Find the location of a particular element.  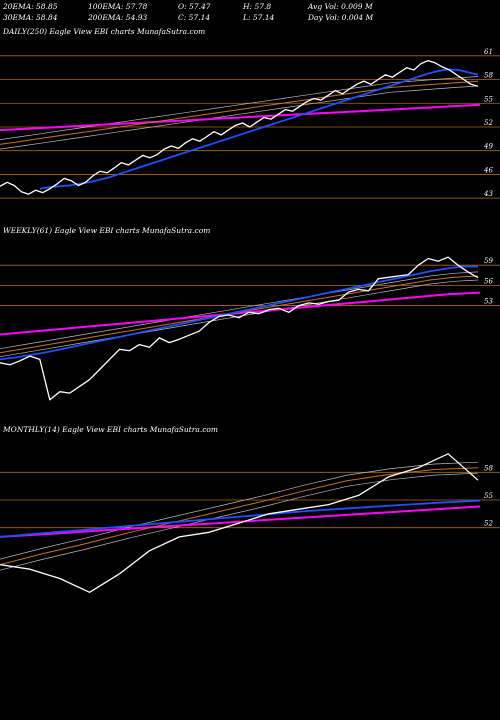

monthly-tick-label: 52 is located at coordinates (488, 524).